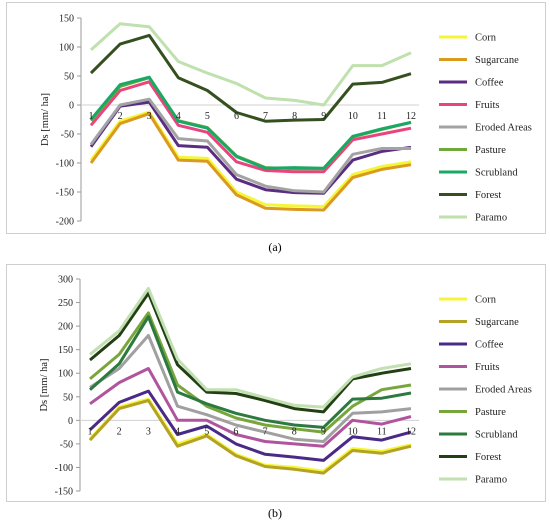  Describe the element at coordinates (65, 222) in the screenshot. I see `y-tick-label: -200` at that location.